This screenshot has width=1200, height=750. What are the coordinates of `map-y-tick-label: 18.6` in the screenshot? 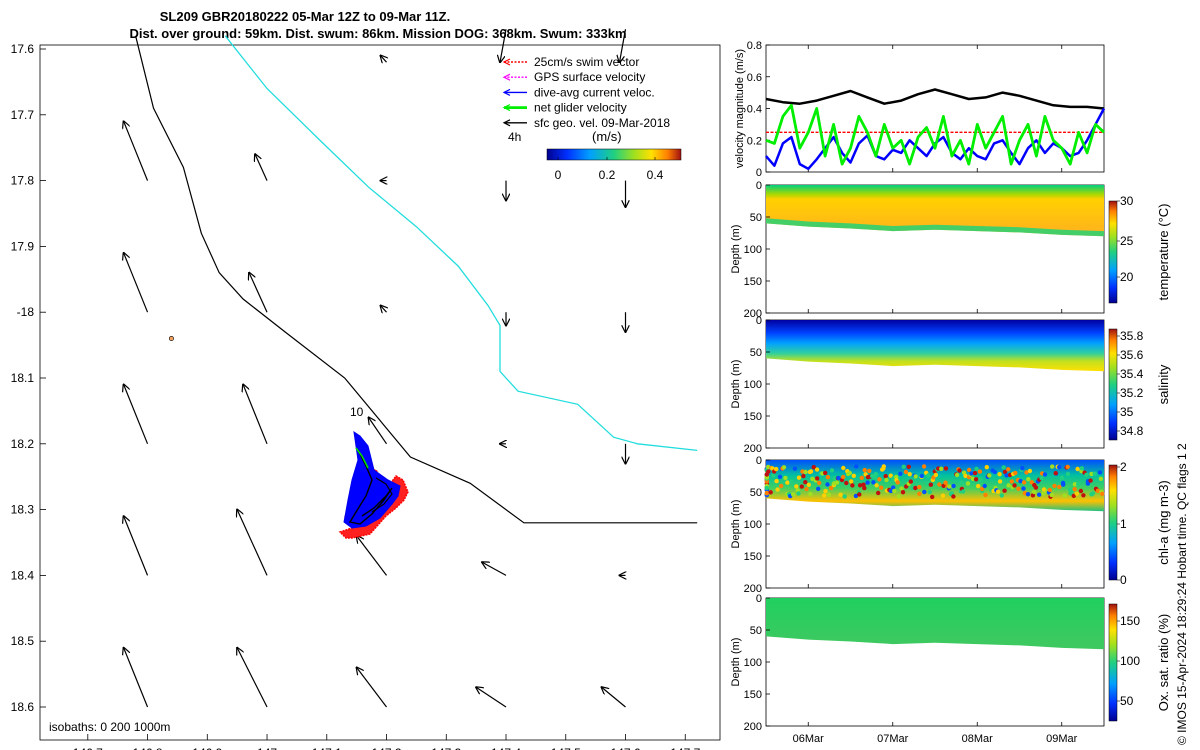 It's located at (23, 707).